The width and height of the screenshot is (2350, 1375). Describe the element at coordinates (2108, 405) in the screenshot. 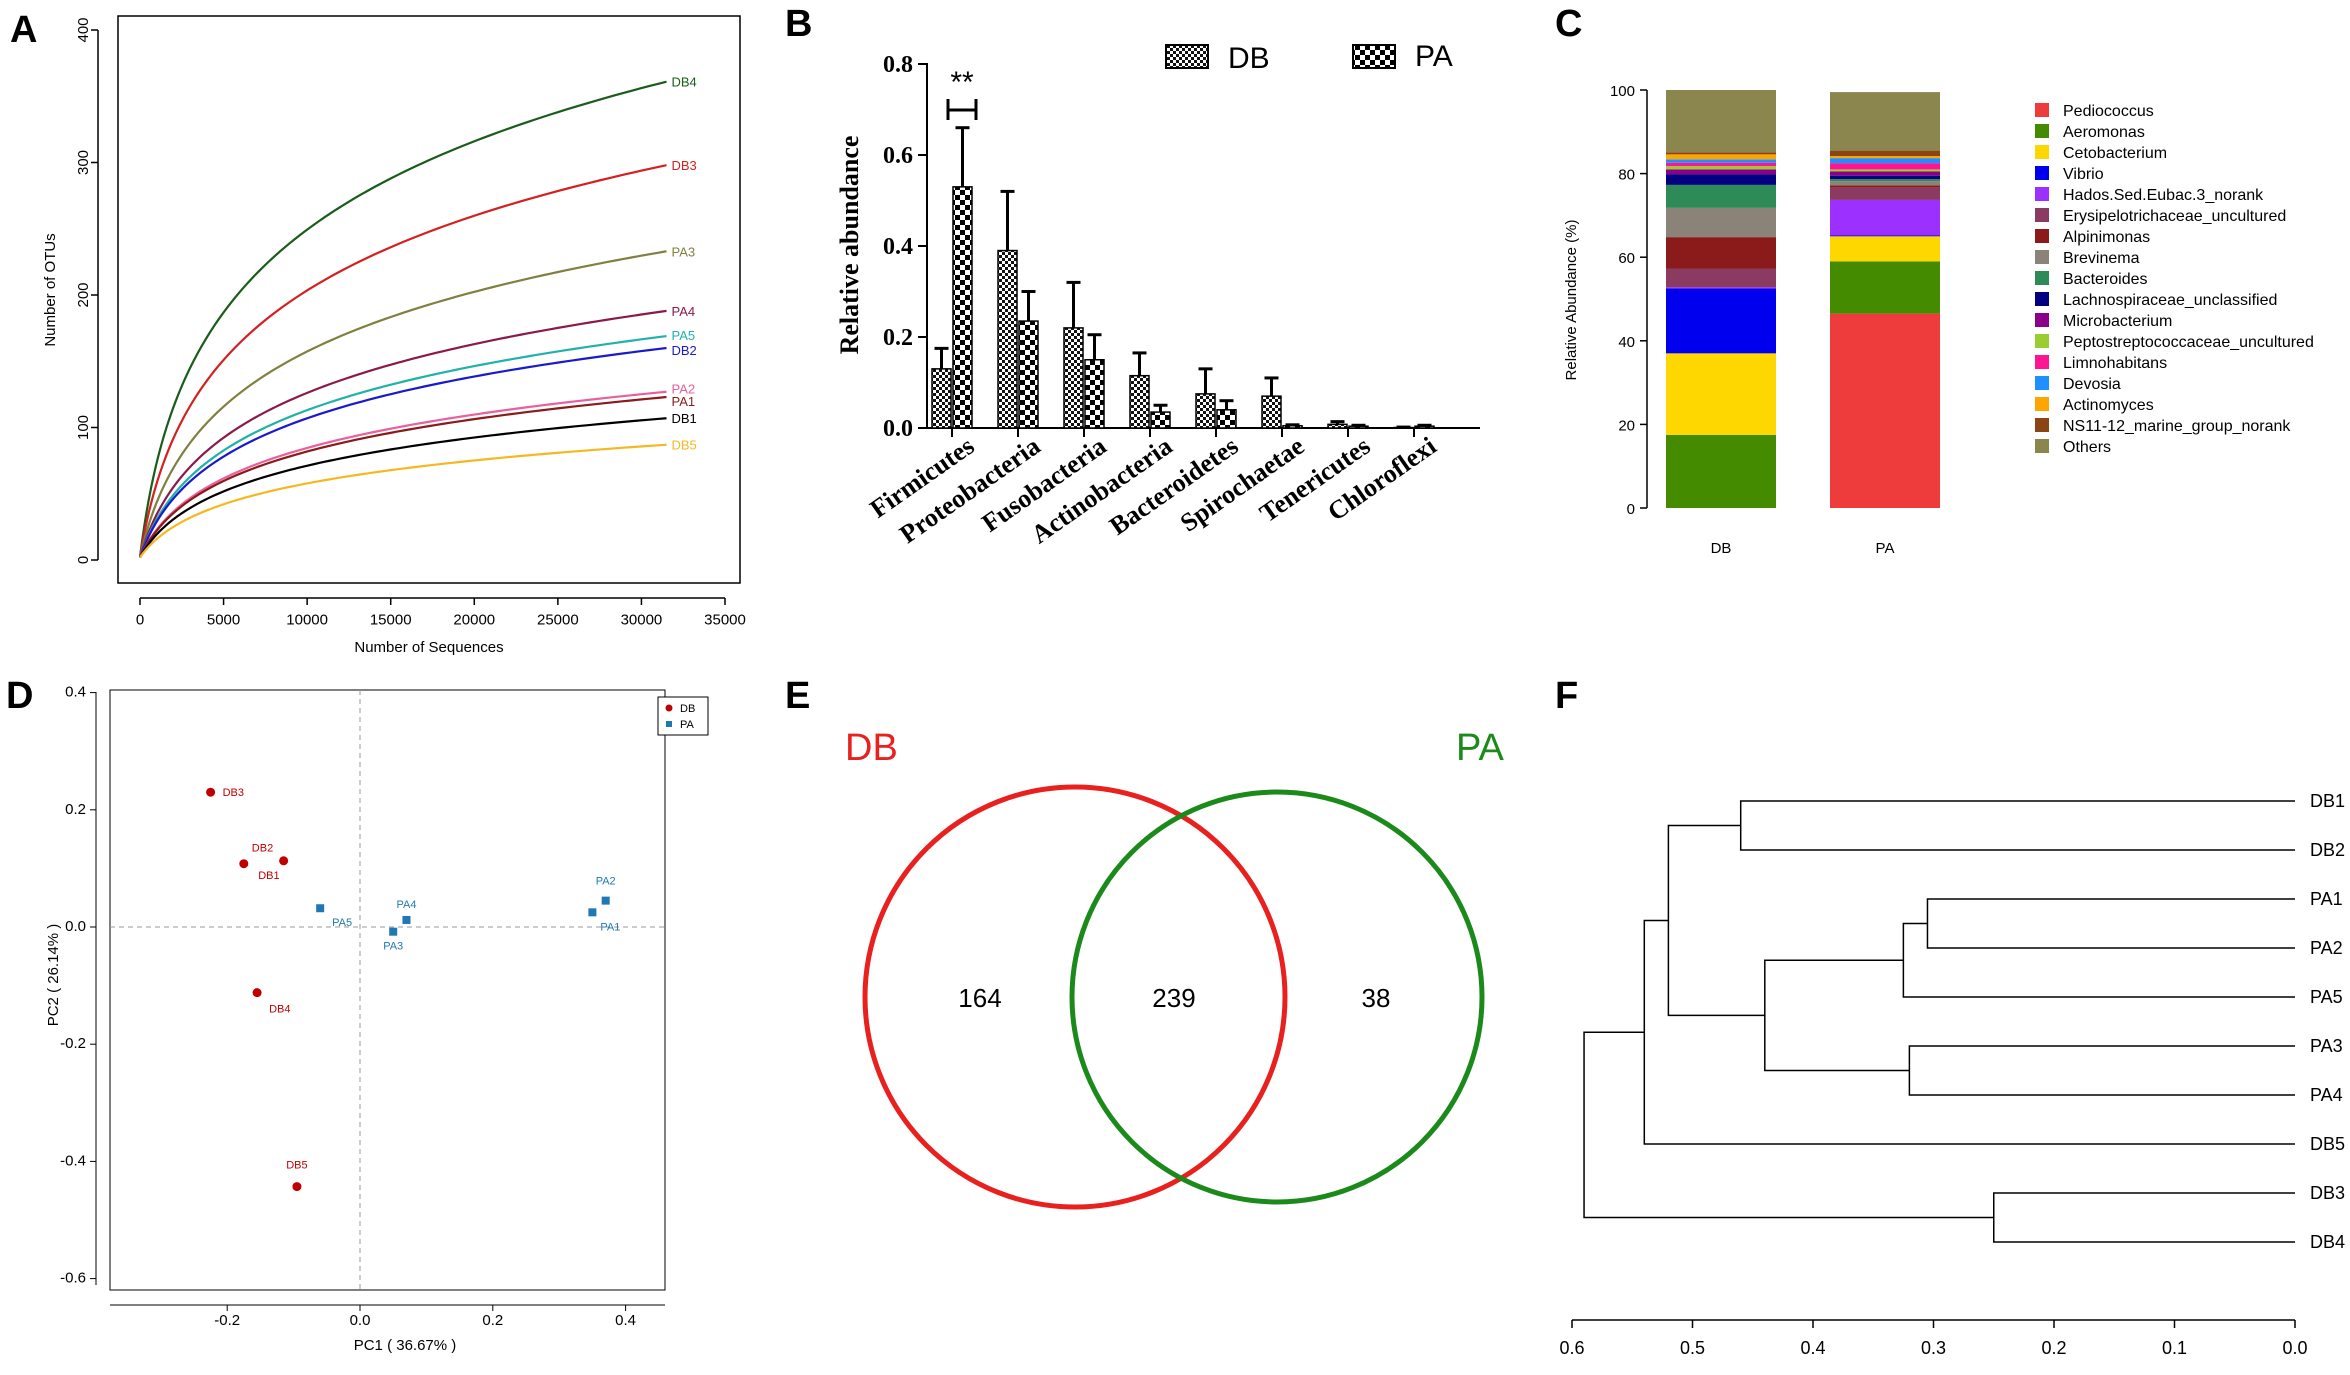

I see `legend-label-actinomyces: Actinomyces` at that location.